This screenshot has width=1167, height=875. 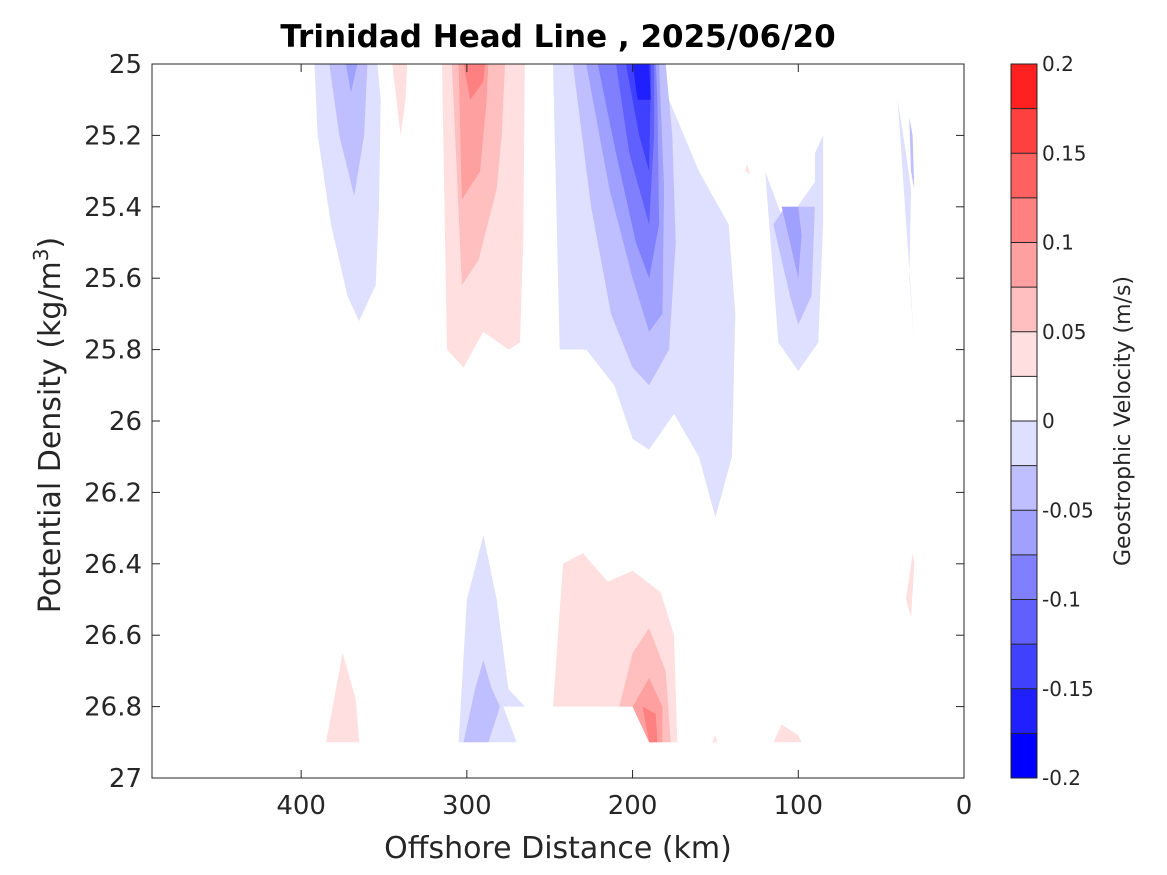 I want to click on colorbar-tick-label: 0.1, so click(x=1058, y=243).